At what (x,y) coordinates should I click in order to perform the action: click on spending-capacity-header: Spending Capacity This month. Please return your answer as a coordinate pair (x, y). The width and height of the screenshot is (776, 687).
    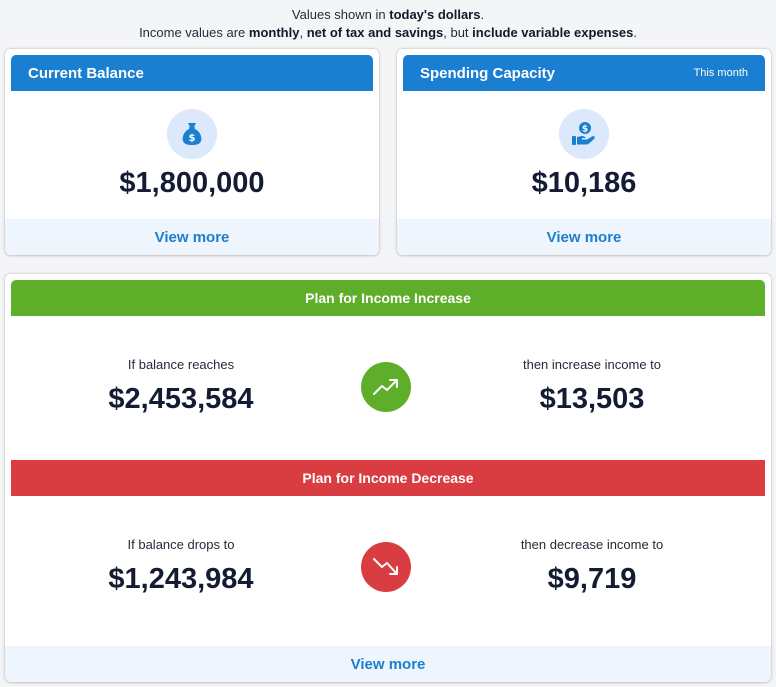
    Looking at the image, I should click on (584, 73).